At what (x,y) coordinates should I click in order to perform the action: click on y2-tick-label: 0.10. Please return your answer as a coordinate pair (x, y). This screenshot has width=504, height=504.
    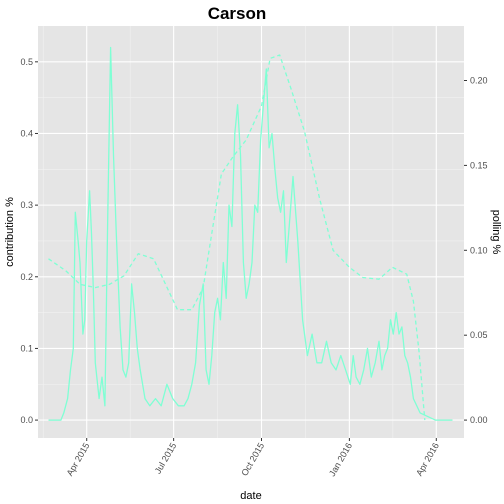
    Looking at the image, I should click on (479, 250).